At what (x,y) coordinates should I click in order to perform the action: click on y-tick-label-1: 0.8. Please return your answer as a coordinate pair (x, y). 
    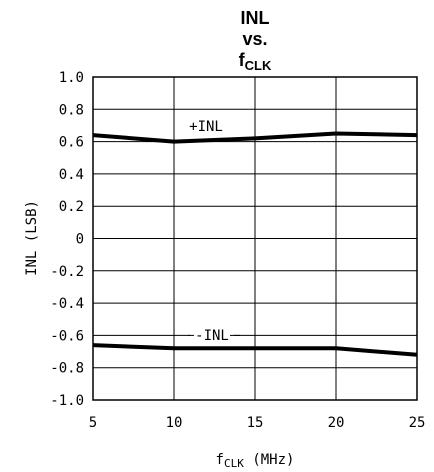
    Looking at the image, I should click on (71, 110).